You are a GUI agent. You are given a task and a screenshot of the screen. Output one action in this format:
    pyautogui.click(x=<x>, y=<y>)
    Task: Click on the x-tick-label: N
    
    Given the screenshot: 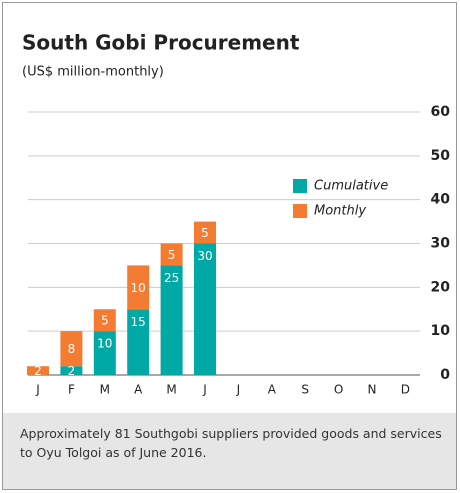 What is the action you would take?
    pyautogui.click(x=372, y=390)
    